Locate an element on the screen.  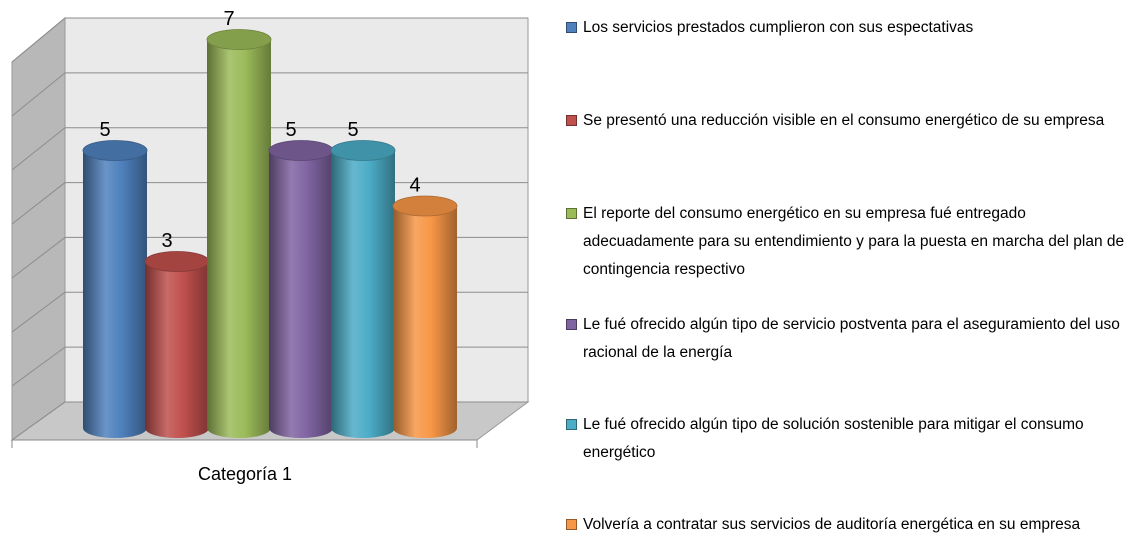
data-label: 4 is located at coordinates (414, 185).